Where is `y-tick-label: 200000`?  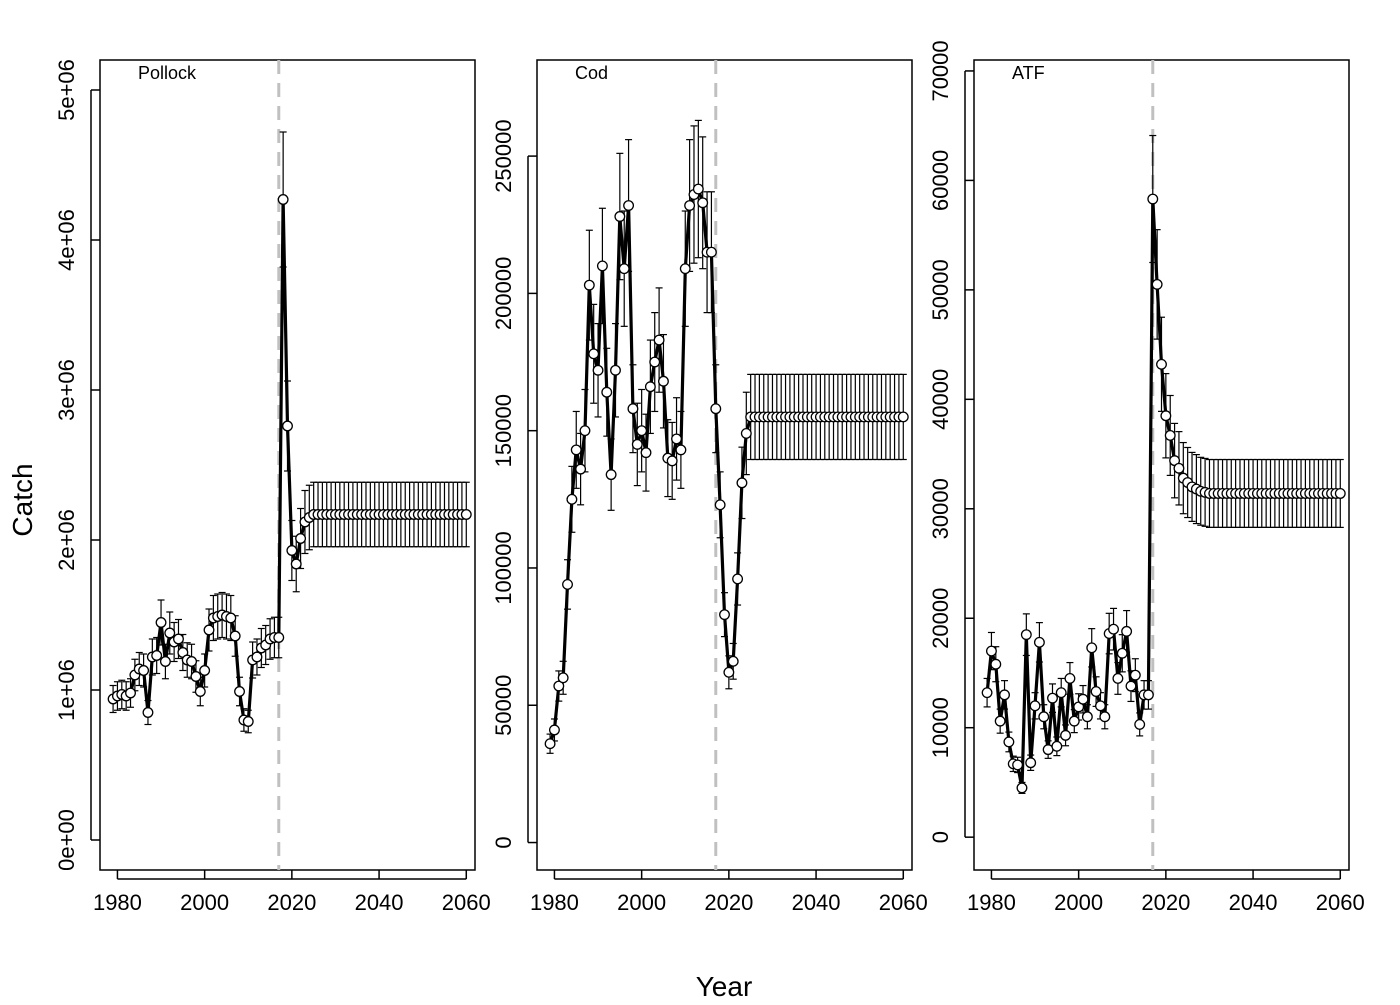
y-tick-label: 200000 is located at coordinates (503, 293).